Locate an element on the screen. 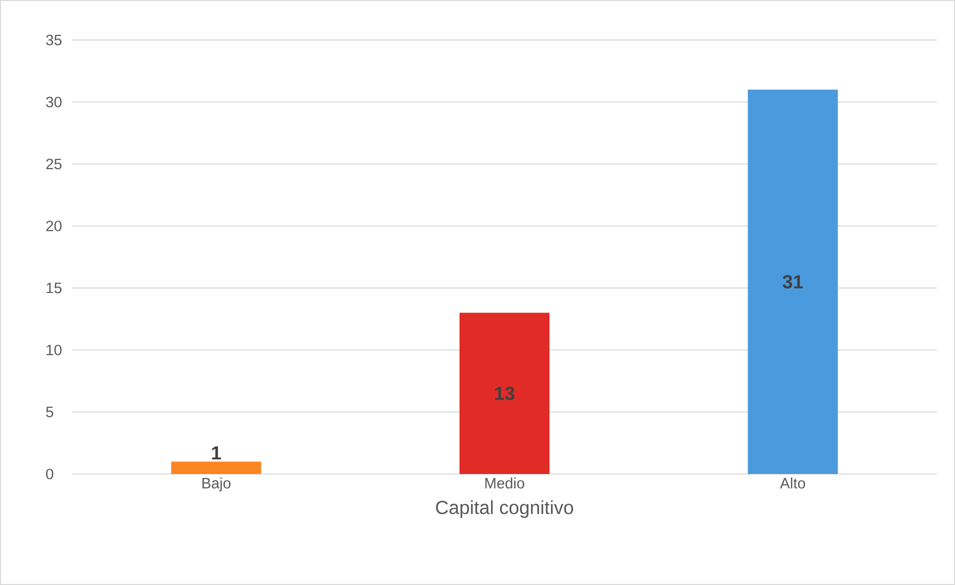  y-tick-label: 10 is located at coordinates (54, 350).